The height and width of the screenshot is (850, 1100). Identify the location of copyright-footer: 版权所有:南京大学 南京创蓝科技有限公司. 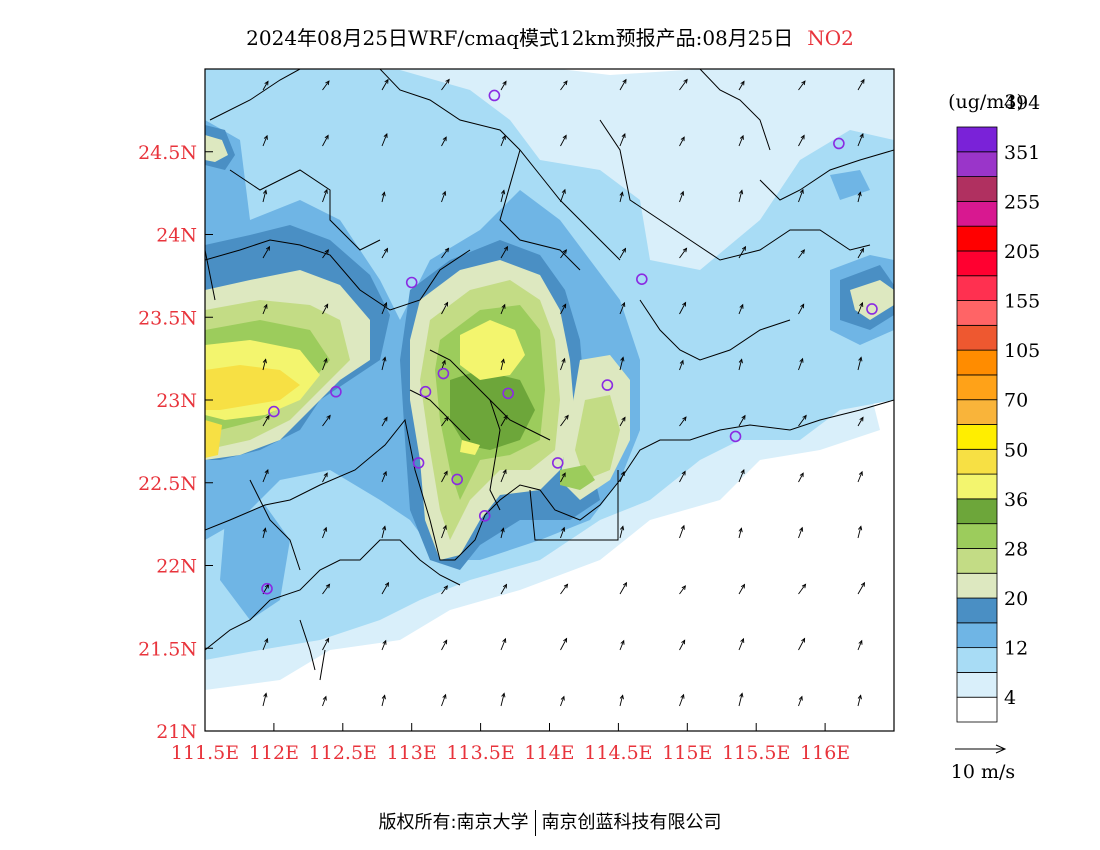
(550, 822).